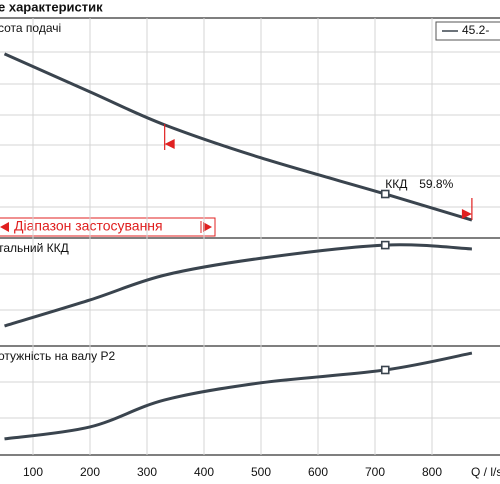 The image size is (500, 484). I want to click on x-tick-label: 300, so click(147, 472).